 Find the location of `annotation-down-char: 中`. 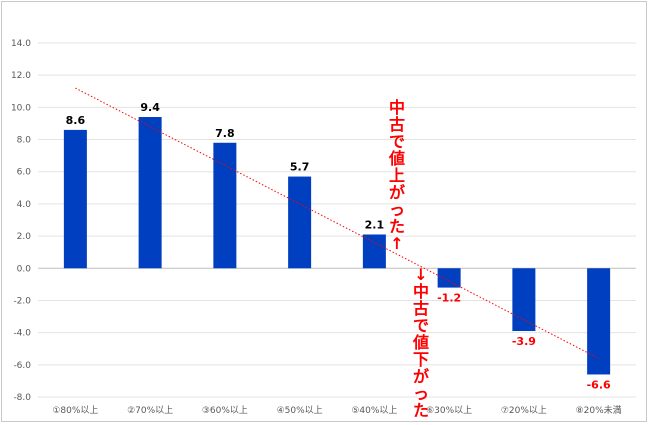

annotation-down-char: 中 is located at coordinates (421, 291).